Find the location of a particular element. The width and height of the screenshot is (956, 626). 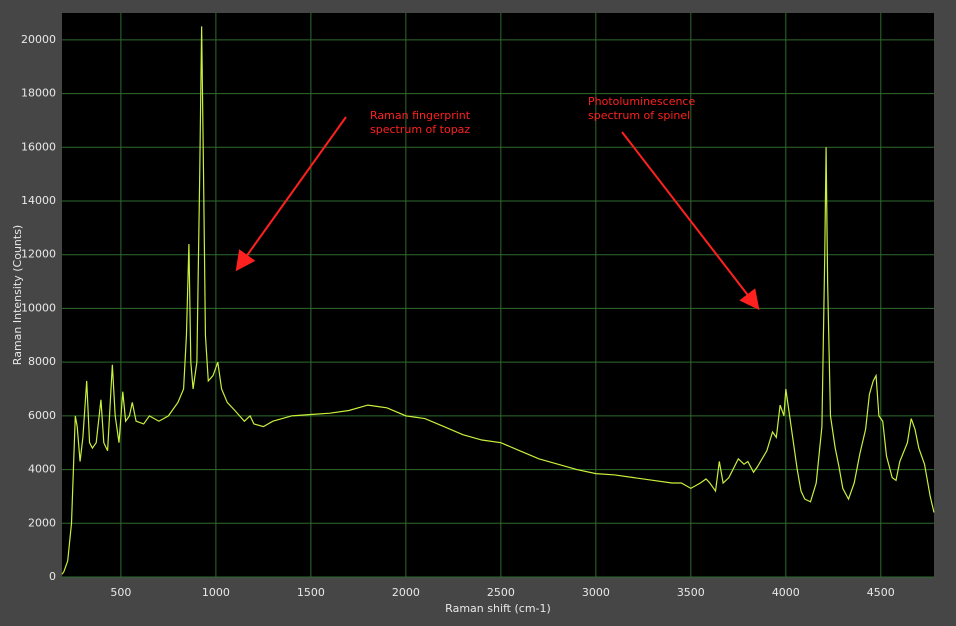

y-tick-label: 2000 is located at coordinates (42, 522).